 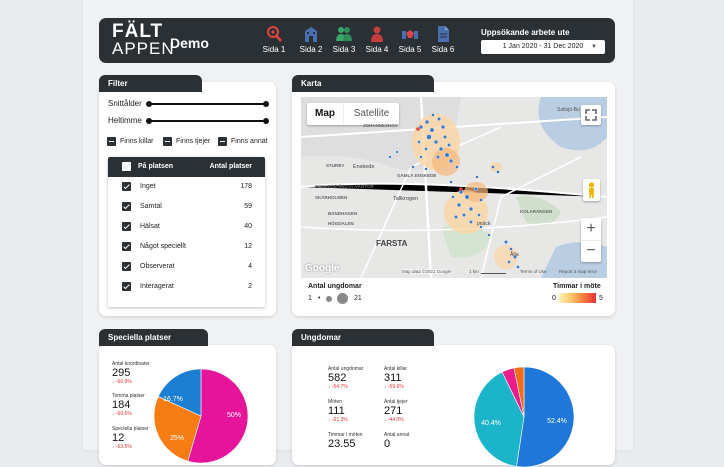 I want to click on legend-size-max: 21, so click(x=358, y=298).